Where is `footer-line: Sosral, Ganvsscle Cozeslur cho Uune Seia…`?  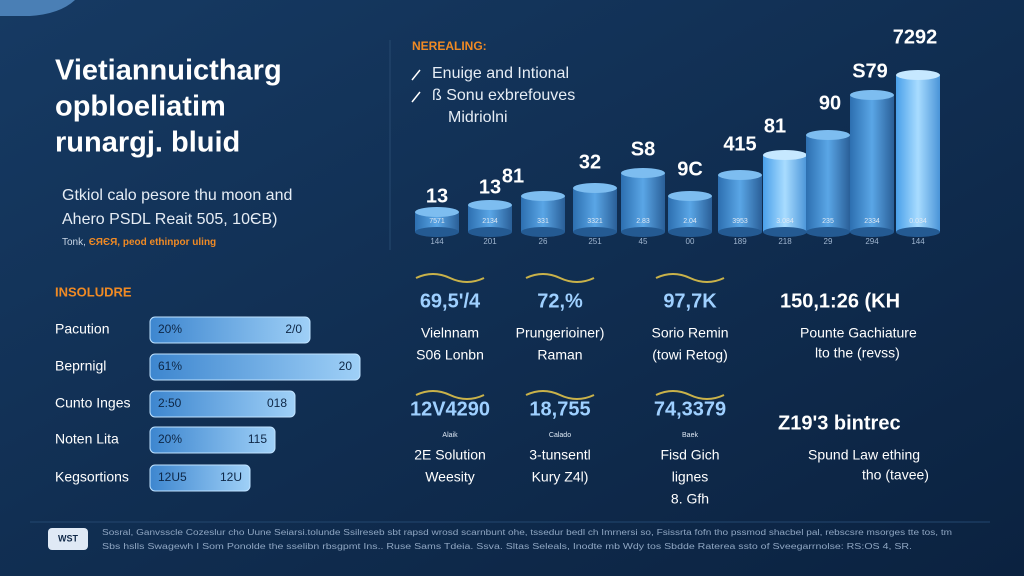
footer-line: Sosral, Ganvsscle Cozeslur cho Uune Seia… is located at coordinates (527, 532).